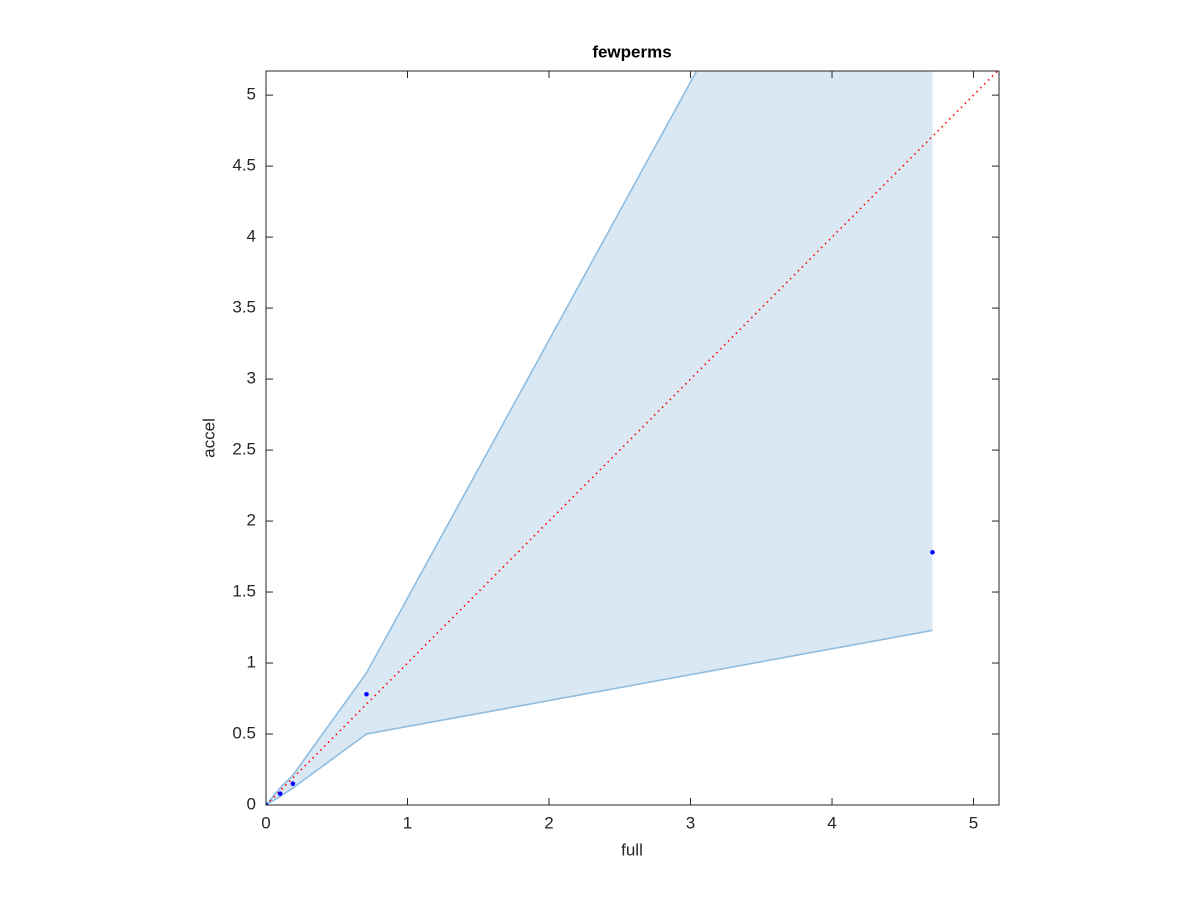 This screenshot has width=1200, height=900. I want to click on x-axis-label: full, so click(632, 849).